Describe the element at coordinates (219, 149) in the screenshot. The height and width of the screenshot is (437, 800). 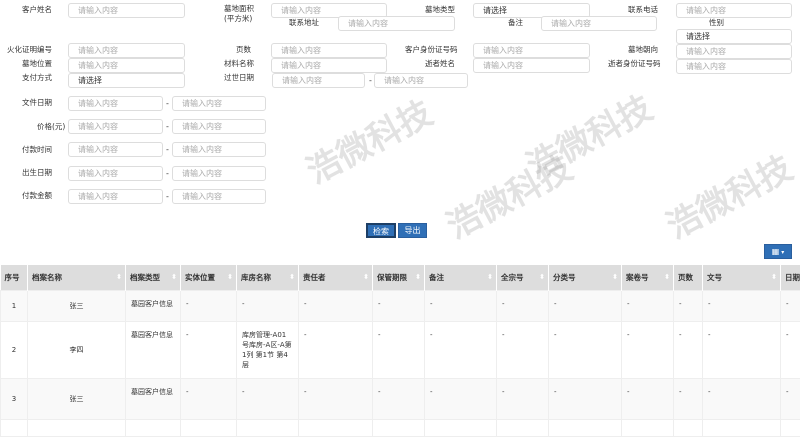
I see `payment-time-end-input: 请输入内容` at that location.